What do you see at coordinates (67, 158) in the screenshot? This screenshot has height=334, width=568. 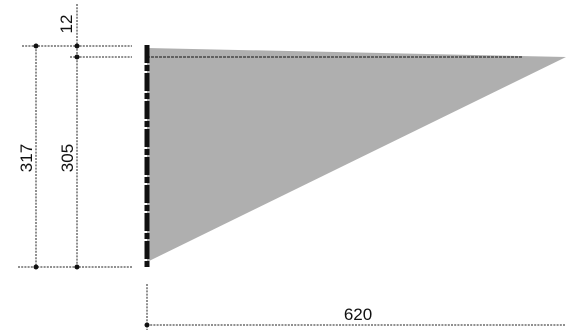 I see `label-inner-height: 305` at bounding box center [67, 158].